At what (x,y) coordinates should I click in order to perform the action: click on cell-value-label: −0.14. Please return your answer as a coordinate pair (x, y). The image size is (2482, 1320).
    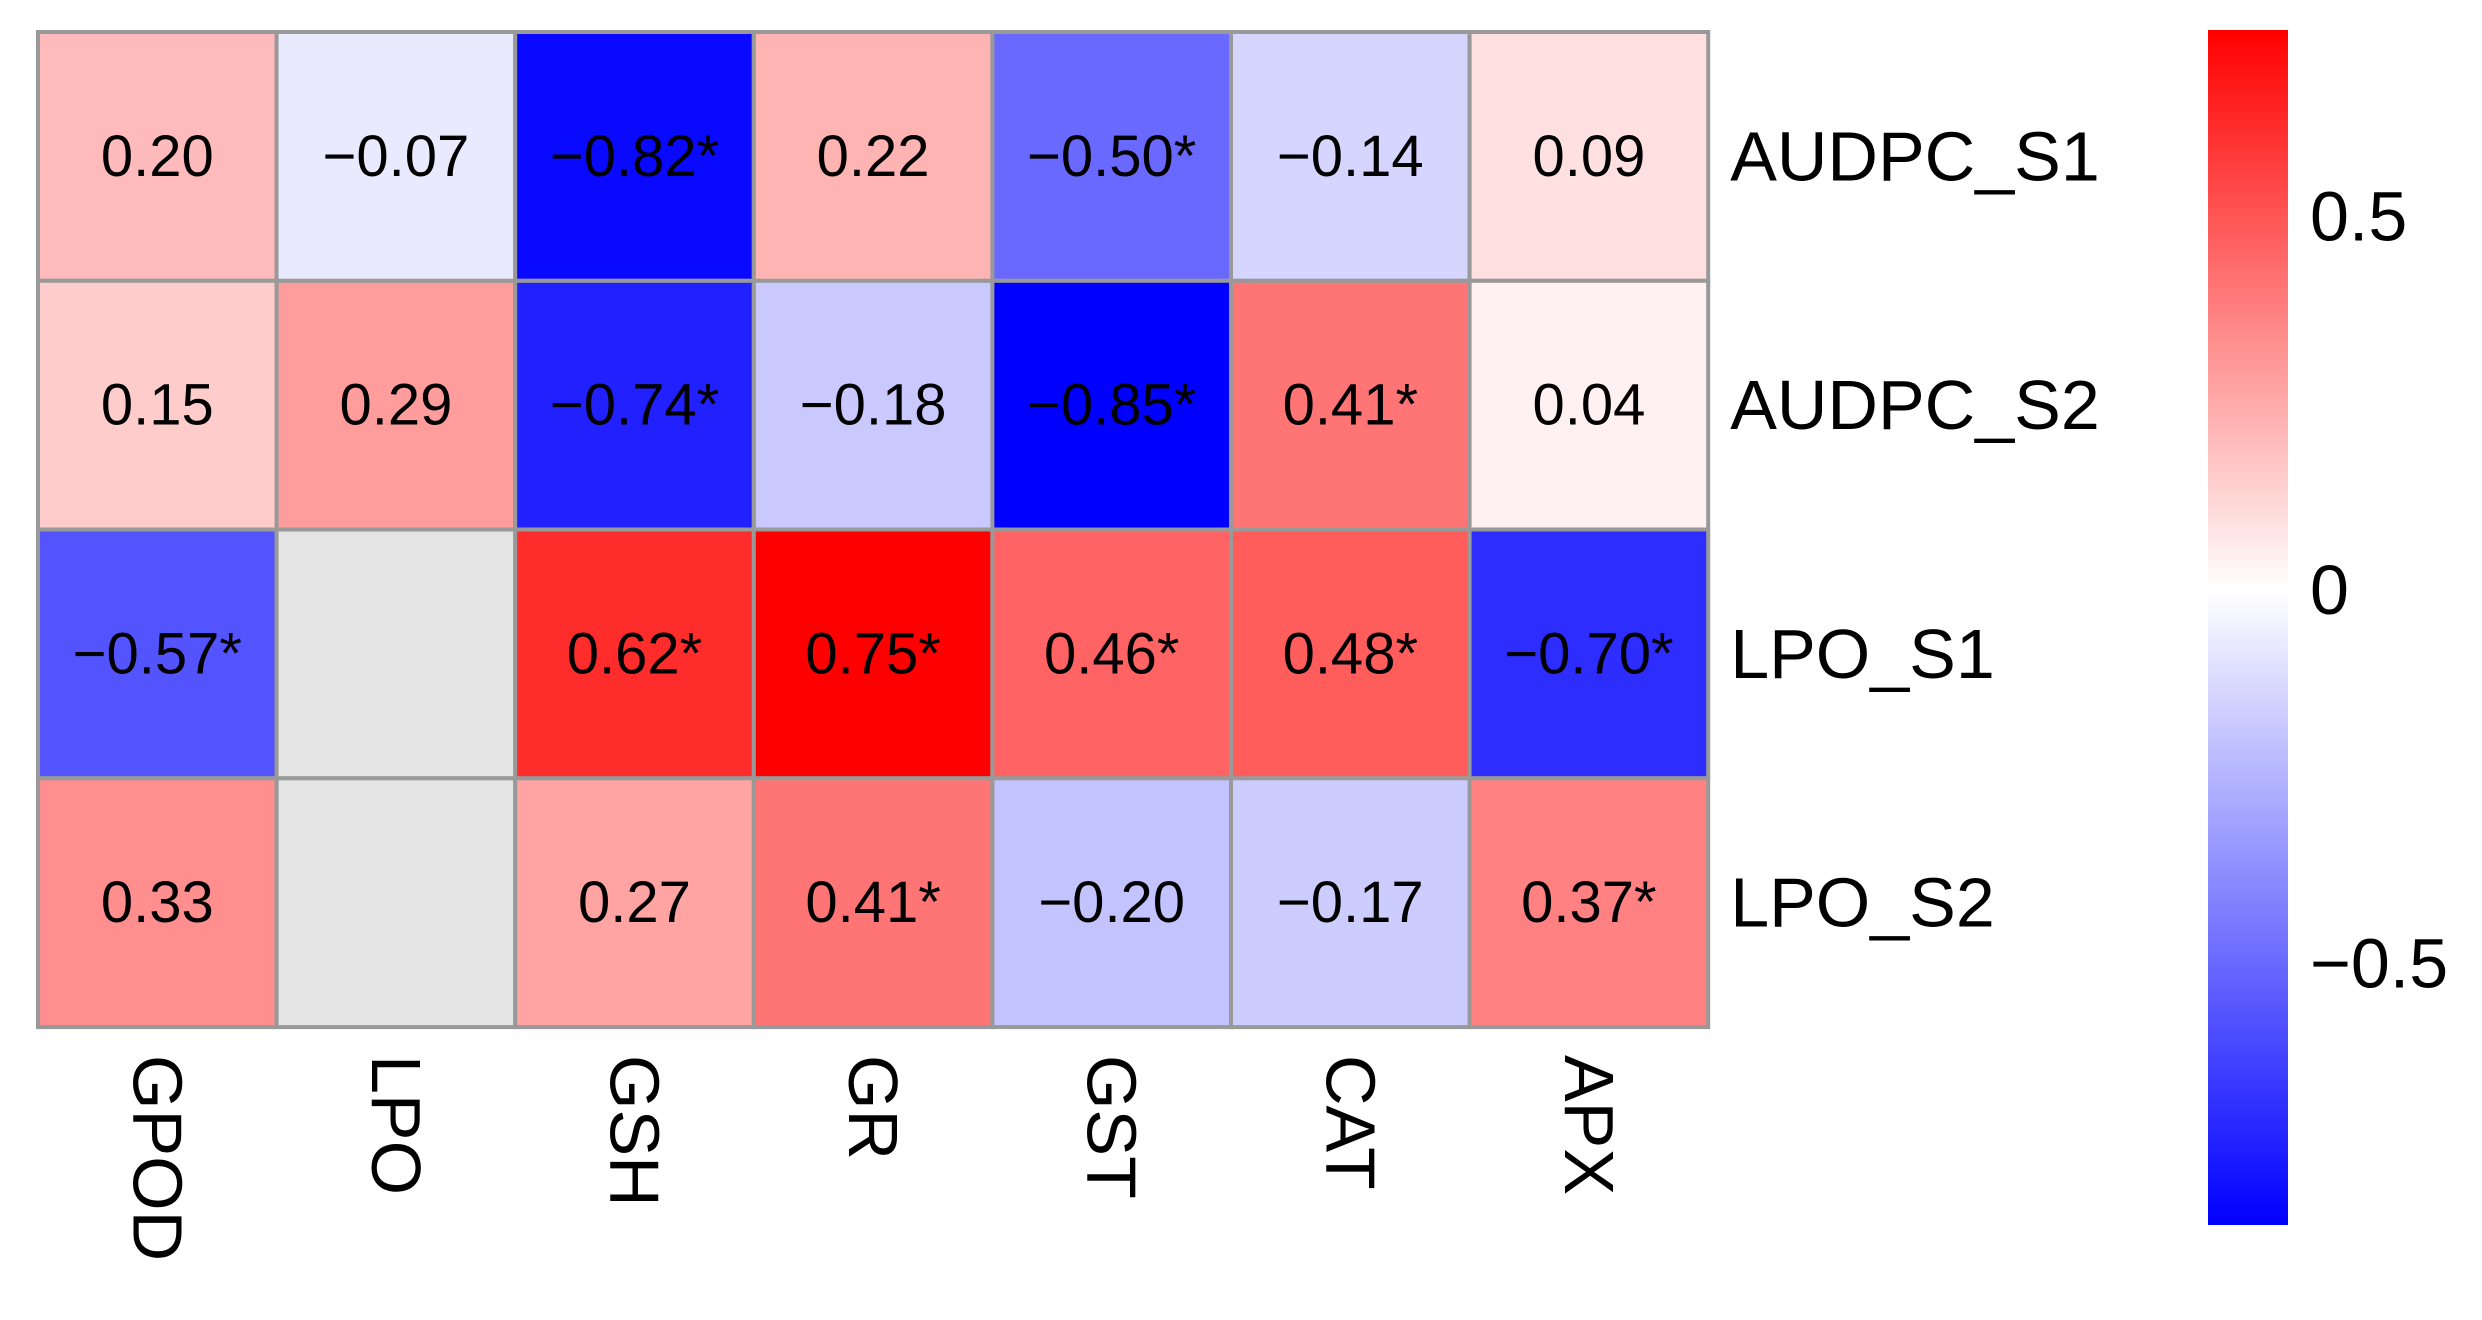
    Looking at the image, I should click on (1350, 156).